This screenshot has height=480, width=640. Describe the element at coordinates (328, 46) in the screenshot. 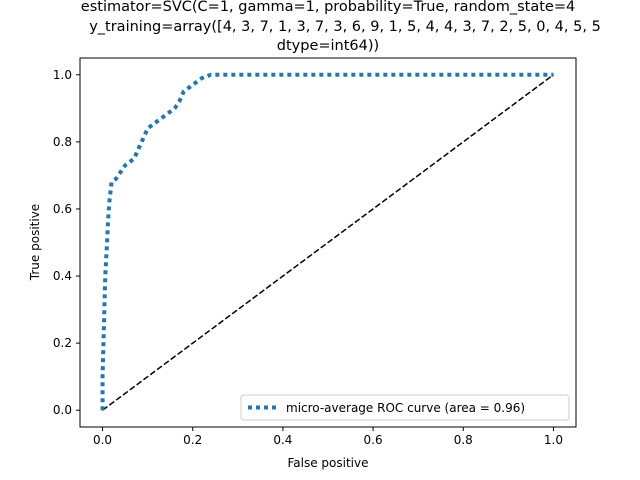

I see `title-line-3: dtype=int64))` at that location.